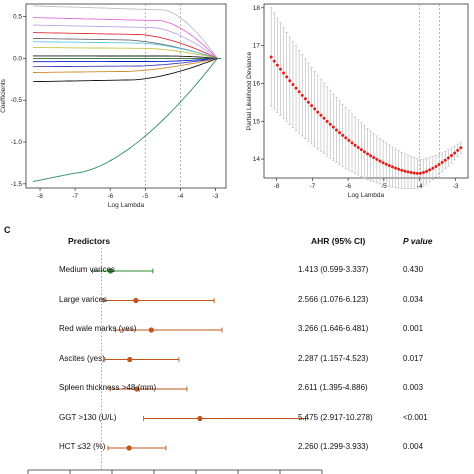  Describe the element at coordinates (257, 121) in the screenshot. I see `y-tick-label: 15` at that location.